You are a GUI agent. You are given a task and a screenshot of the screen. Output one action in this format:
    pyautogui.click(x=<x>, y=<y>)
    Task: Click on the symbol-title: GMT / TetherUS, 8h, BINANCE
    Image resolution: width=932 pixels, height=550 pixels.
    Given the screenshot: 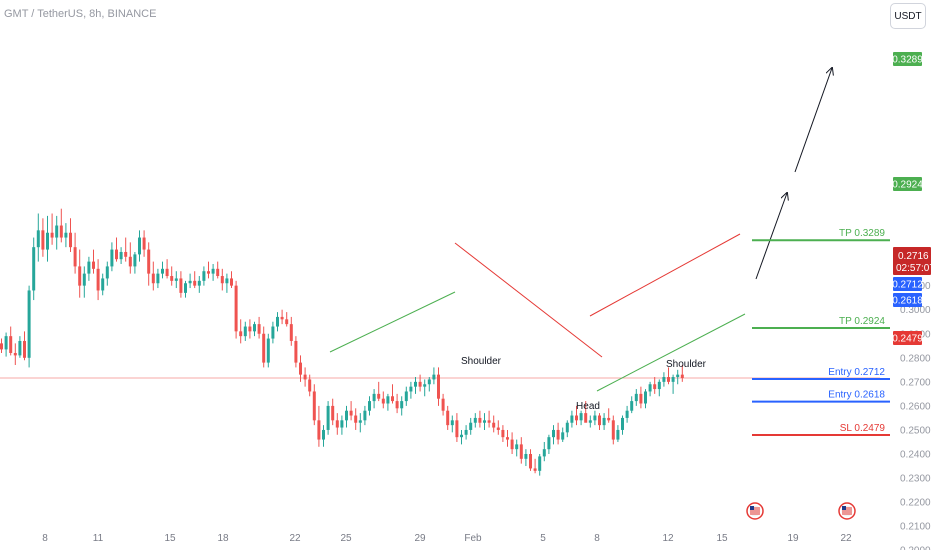 What is the action you would take?
    pyautogui.click(x=80, y=14)
    